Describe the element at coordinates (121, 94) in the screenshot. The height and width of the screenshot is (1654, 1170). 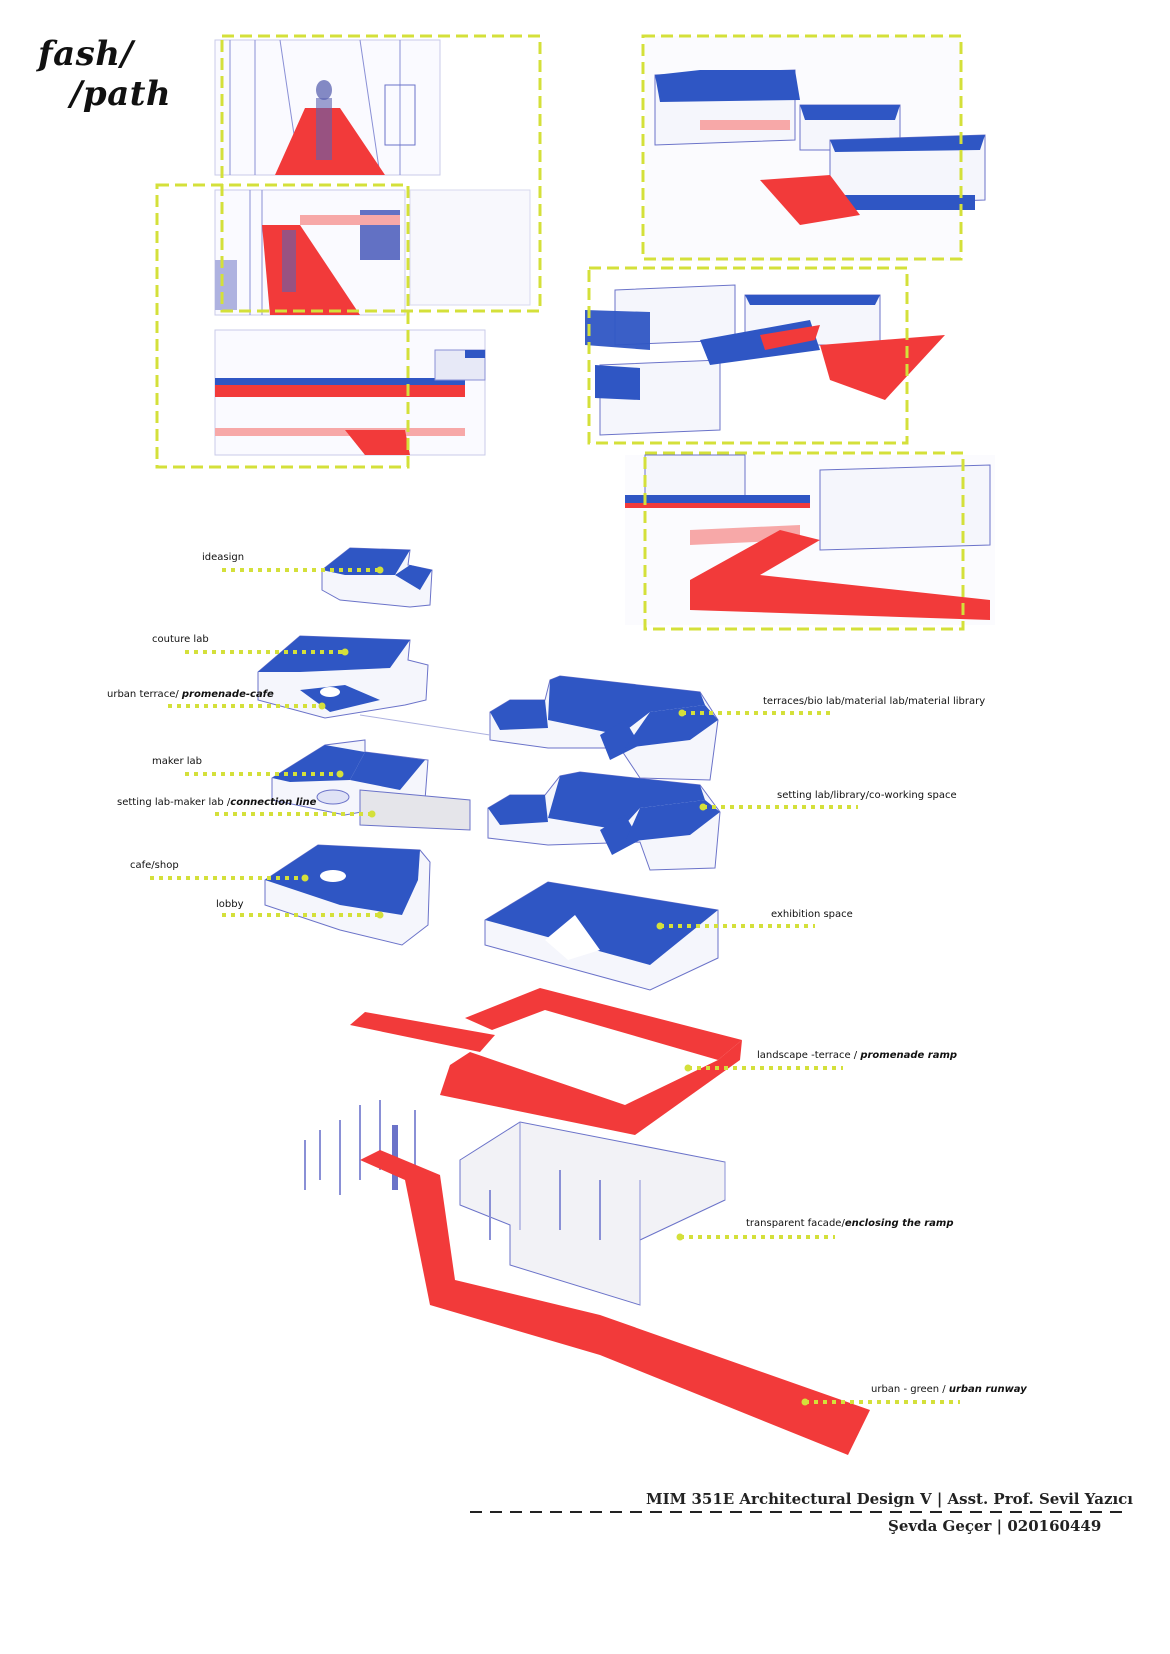
I see `title-line-2: /path` at that location.